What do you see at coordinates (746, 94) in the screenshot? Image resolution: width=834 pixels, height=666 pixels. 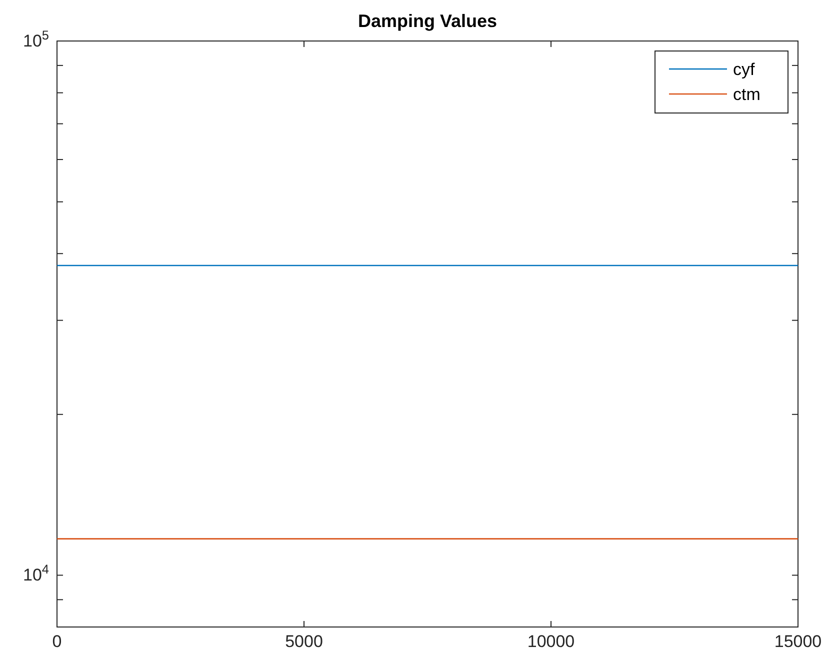 I see `legend-label: ctm` at bounding box center [746, 94].